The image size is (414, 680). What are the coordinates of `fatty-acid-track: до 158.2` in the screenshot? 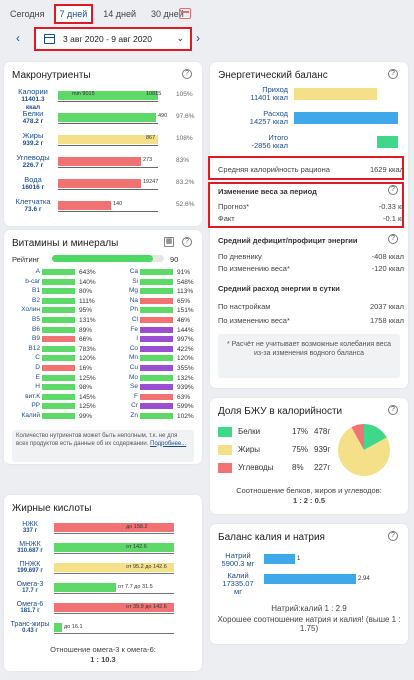 It's located at (114, 527).